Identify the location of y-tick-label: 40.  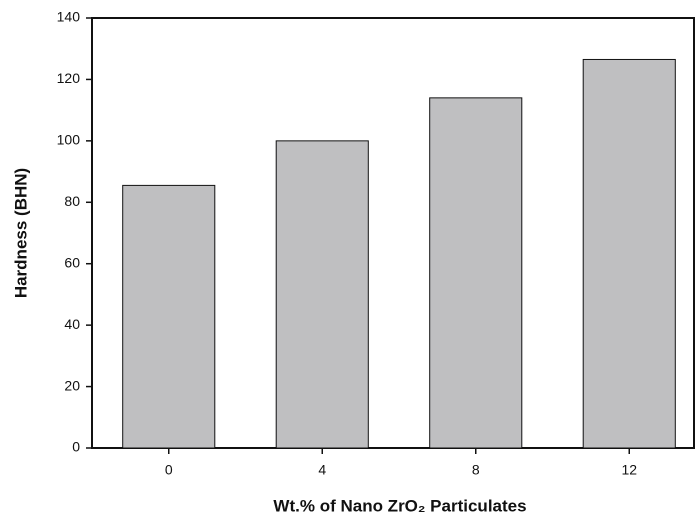
(72, 324).